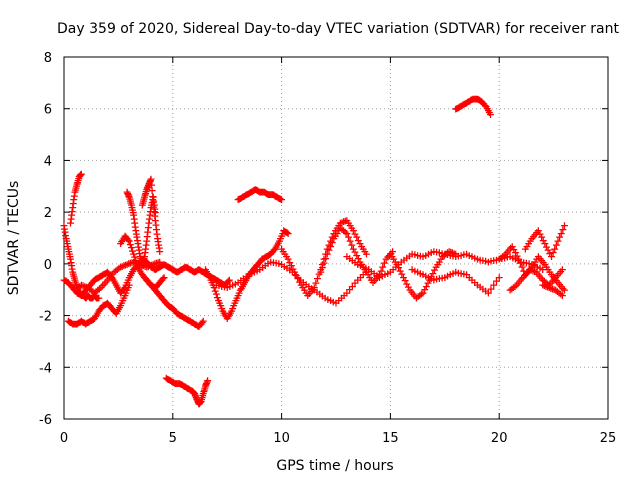 The image size is (640, 480). I want to click on y-tick-label: -6, so click(45, 420).